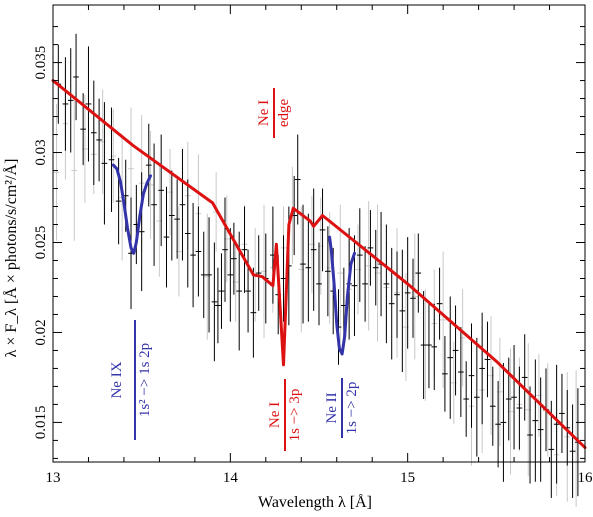  Describe the element at coordinates (274, 113) in the screenshot. I see `annotation-ne-i-edge: Ne I edge` at that location.